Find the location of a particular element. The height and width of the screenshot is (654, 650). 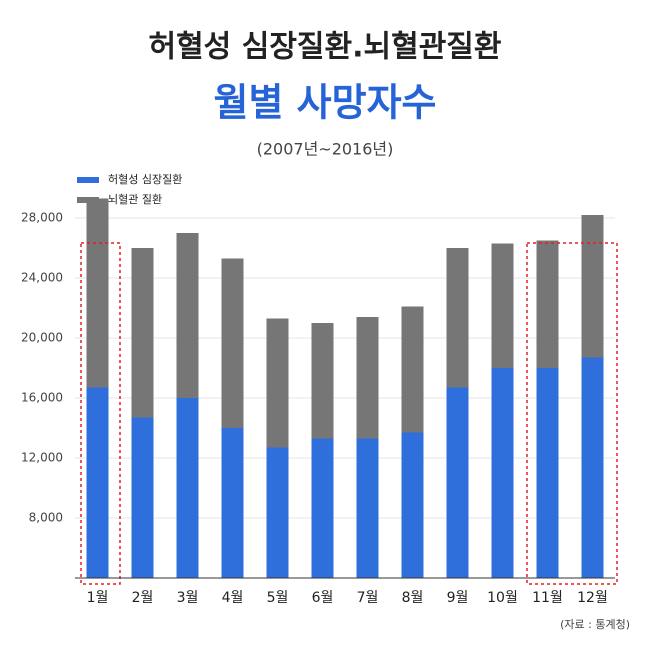

x-tick-label: 2월 is located at coordinates (143, 598).